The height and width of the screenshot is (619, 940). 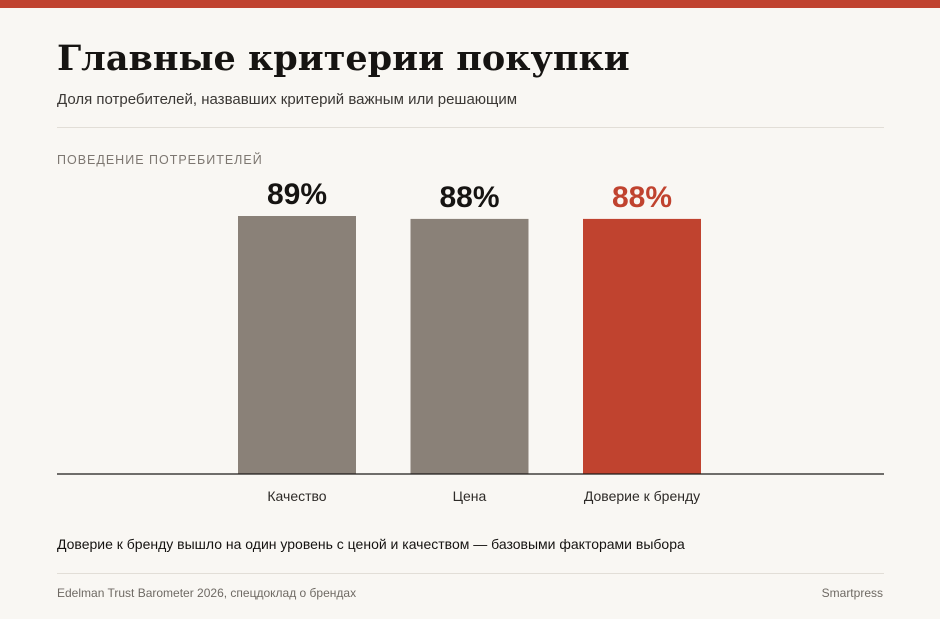 What do you see at coordinates (470, 496) in the screenshot?
I see `category-label-2: Цена` at bounding box center [470, 496].